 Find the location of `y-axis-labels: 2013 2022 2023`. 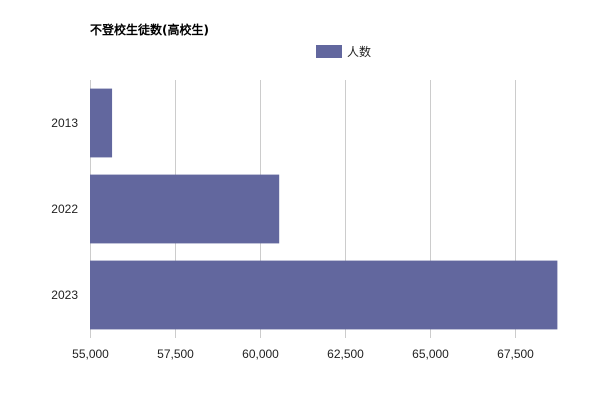

y-axis-labels: 2013 2022 2023 is located at coordinates (64, 209).